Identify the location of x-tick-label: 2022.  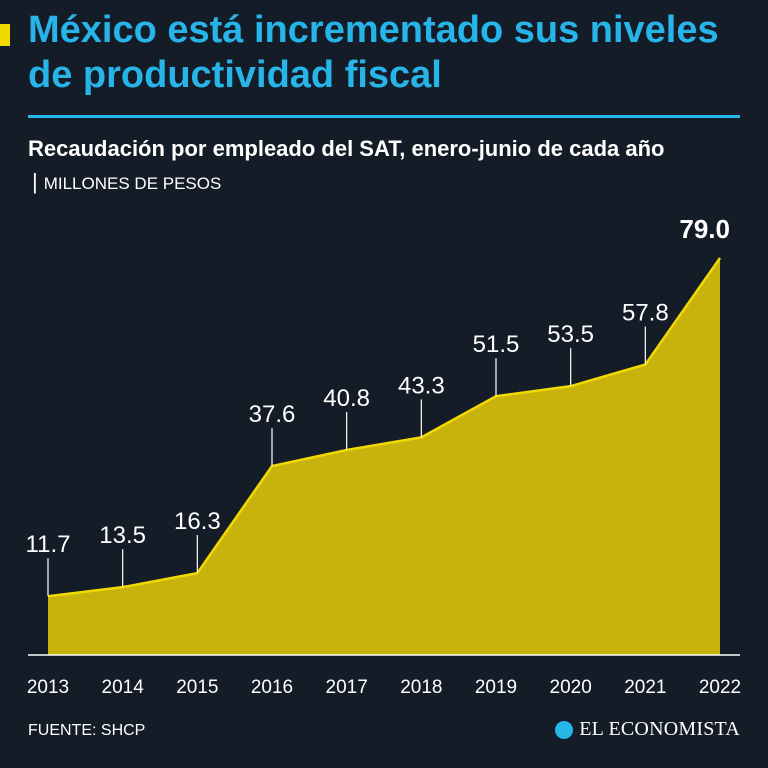
(720, 687).